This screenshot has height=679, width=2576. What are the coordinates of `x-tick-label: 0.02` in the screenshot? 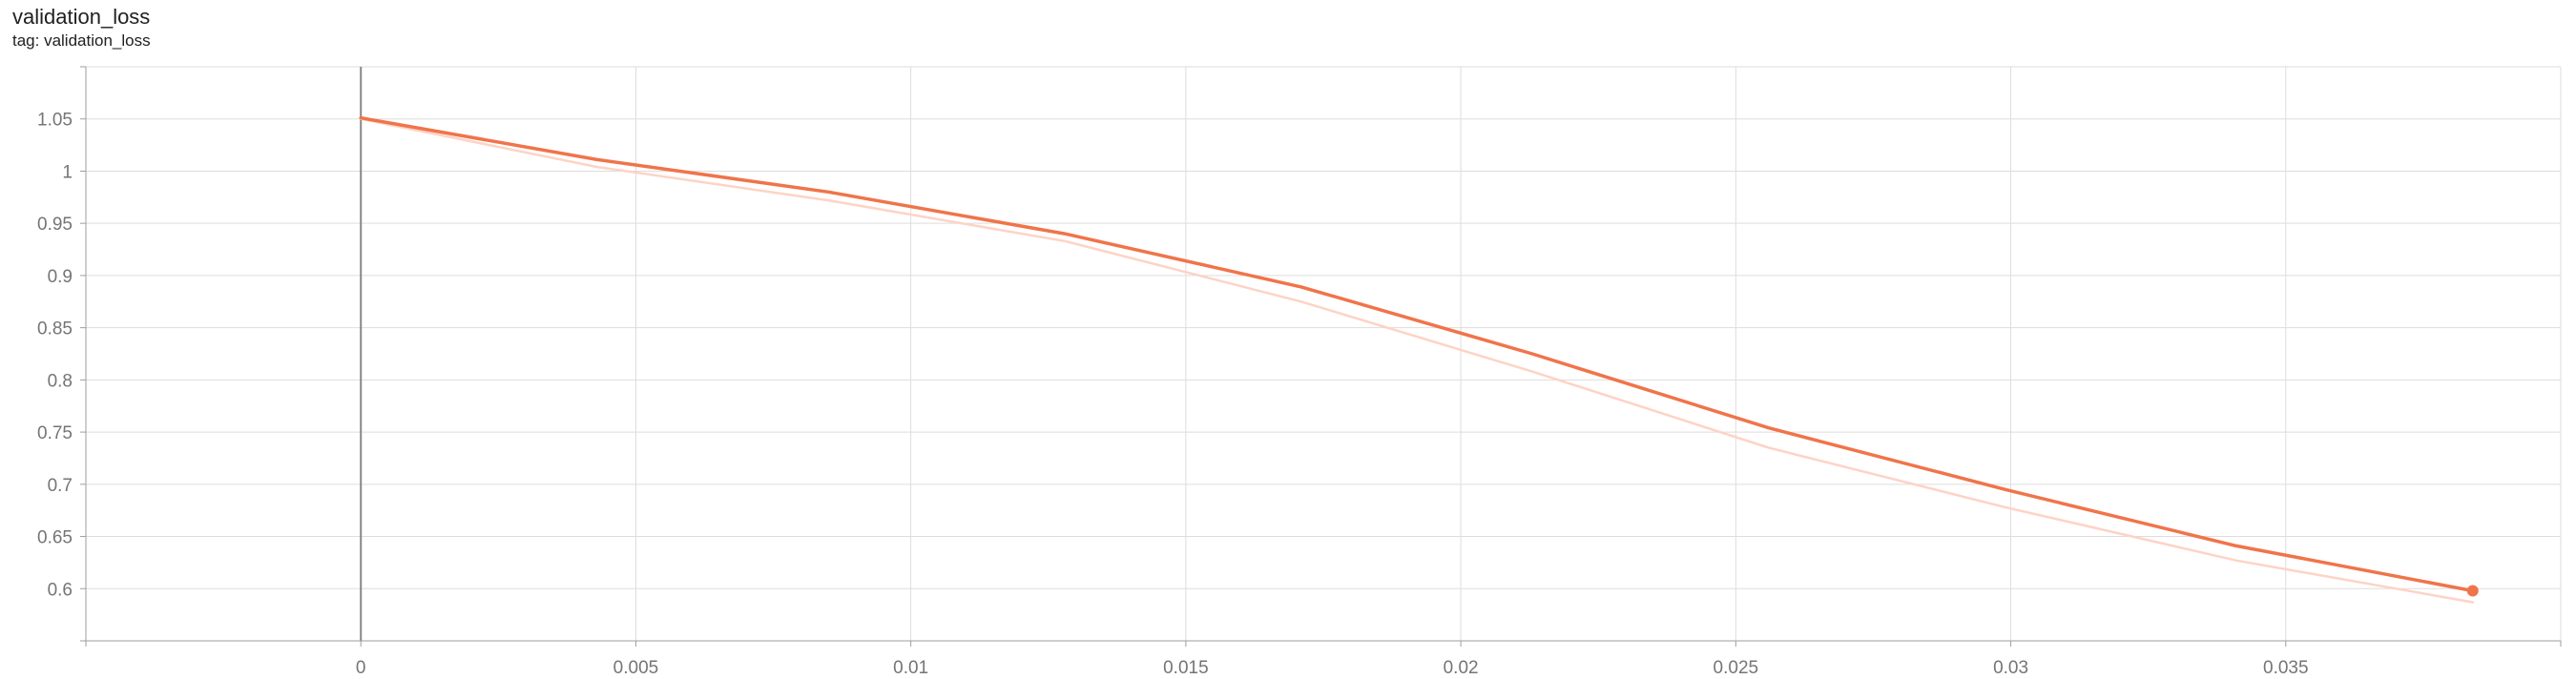 It's located at (1461, 668).